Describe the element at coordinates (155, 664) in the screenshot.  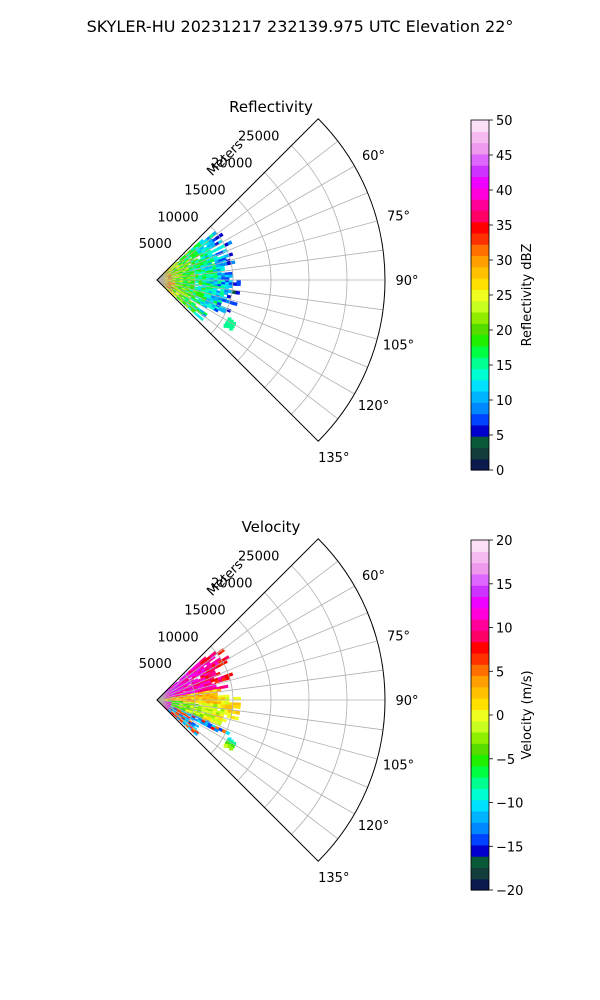
I see `range-tick-label: 5000` at that location.